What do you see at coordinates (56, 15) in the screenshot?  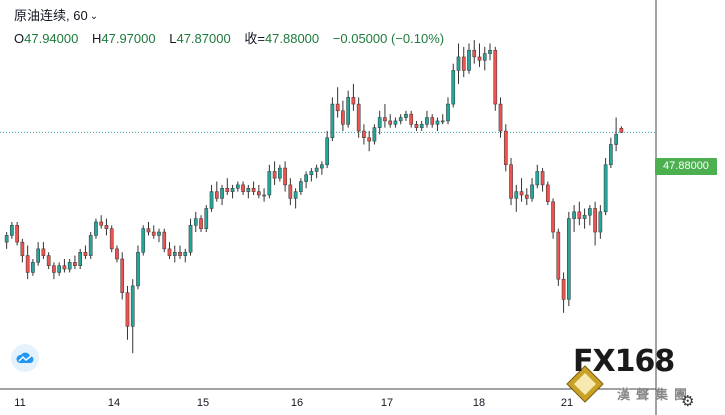 I see `symbol-title: 原油连续, 60 ⌄` at bounding box center [56, 15].